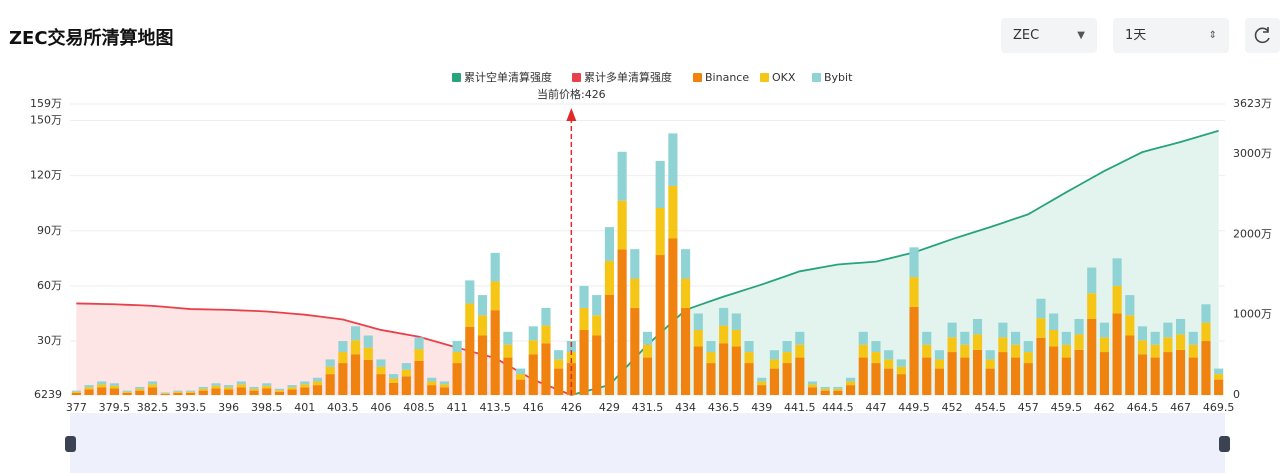 Image resolution: width=1280 pixels, height=473 pixels. What do you see at coordinates (115, 407) in the screenshot?
I see `x-tick-label: 379.5` at bounding box center [115, 407].